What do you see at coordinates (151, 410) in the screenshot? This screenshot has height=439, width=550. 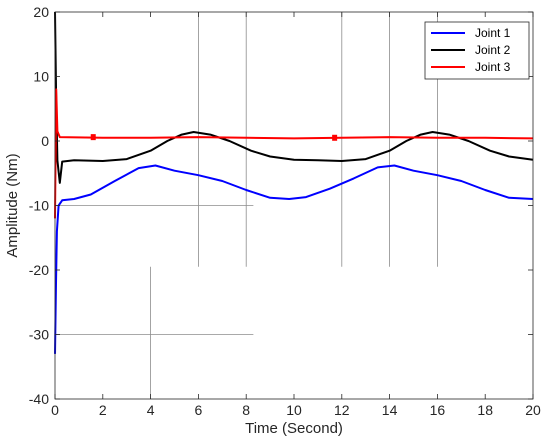 I see `x-tick-label: 4` at bounding box center [151, 410].